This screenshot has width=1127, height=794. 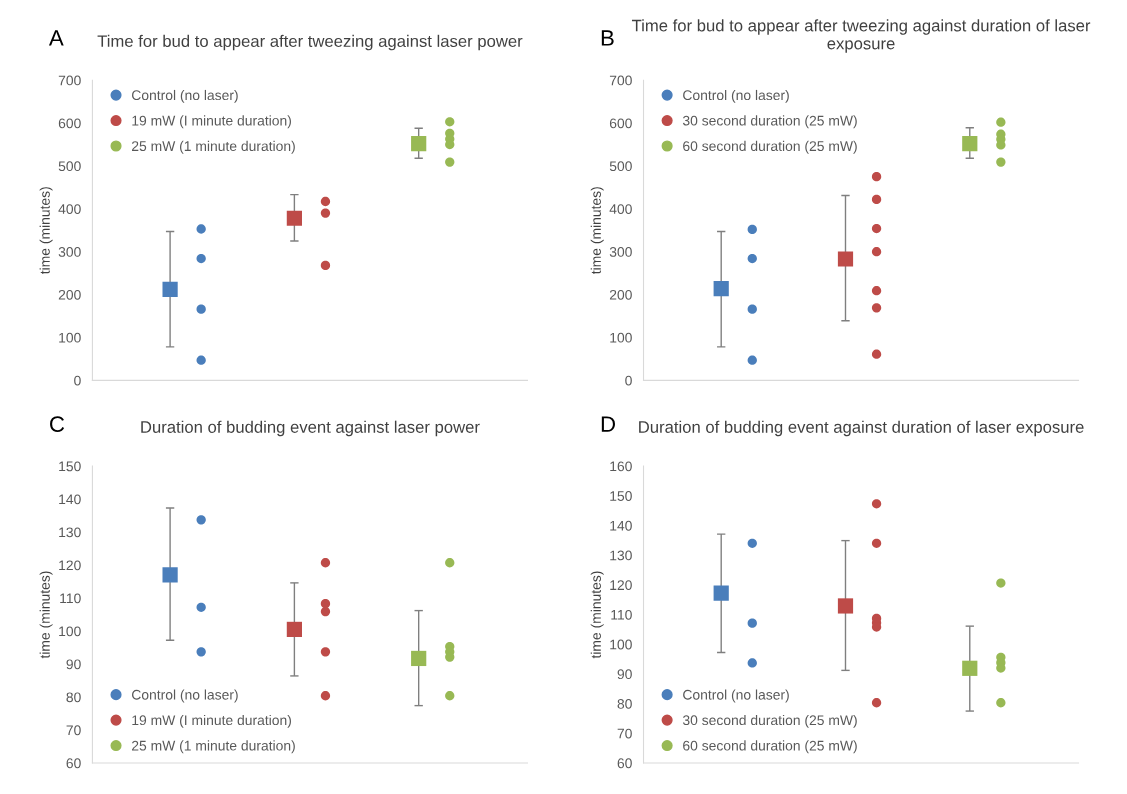 I want to click on y-tick-label: 160, so click(x=621, y=466).